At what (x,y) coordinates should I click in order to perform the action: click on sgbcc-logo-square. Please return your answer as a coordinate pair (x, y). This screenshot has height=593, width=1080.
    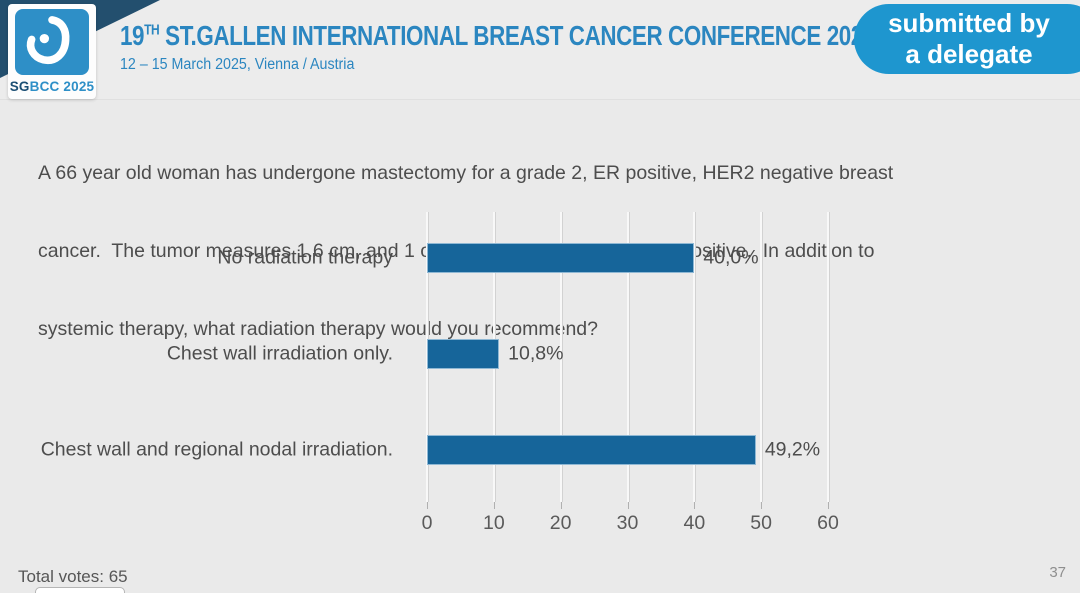
    Looking at the image, I should click on (52, 42).